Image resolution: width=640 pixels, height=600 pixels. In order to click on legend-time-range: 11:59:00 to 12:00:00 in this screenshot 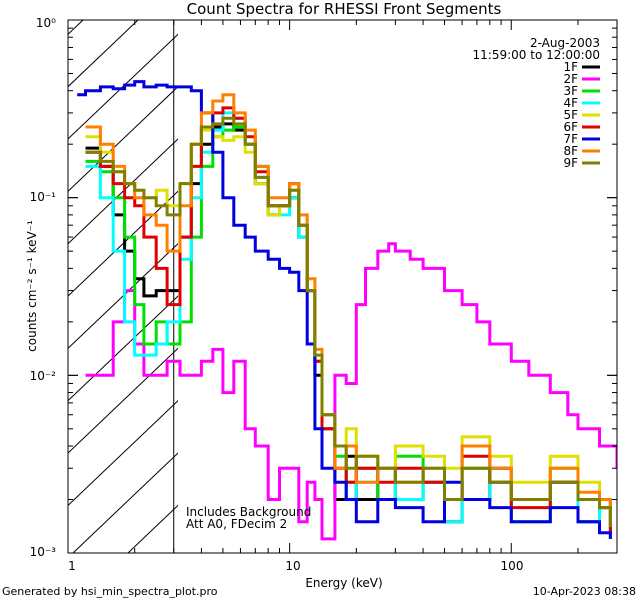, I will do `click(536, 55)`.